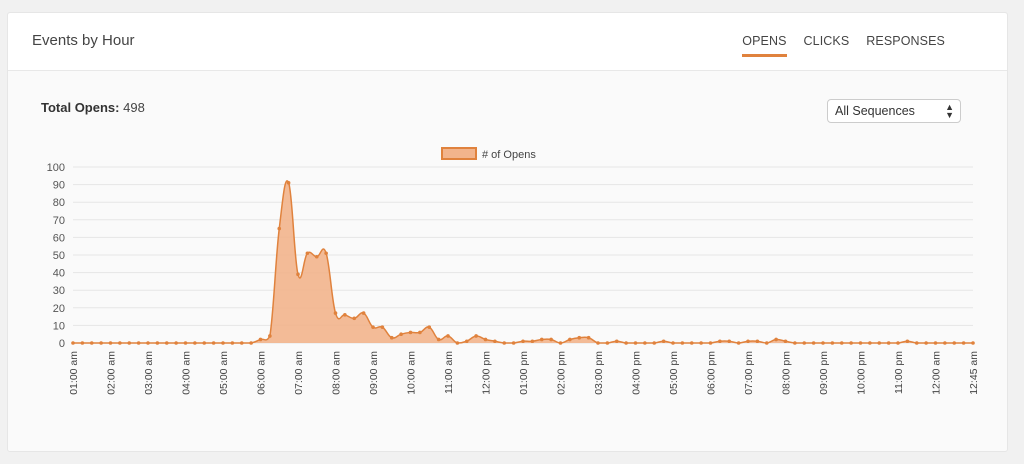 Image resolution: width=1024 pixels, height=464 pixels. I want to click on x-tick-label: 08:00 pm, so click(787, 373).